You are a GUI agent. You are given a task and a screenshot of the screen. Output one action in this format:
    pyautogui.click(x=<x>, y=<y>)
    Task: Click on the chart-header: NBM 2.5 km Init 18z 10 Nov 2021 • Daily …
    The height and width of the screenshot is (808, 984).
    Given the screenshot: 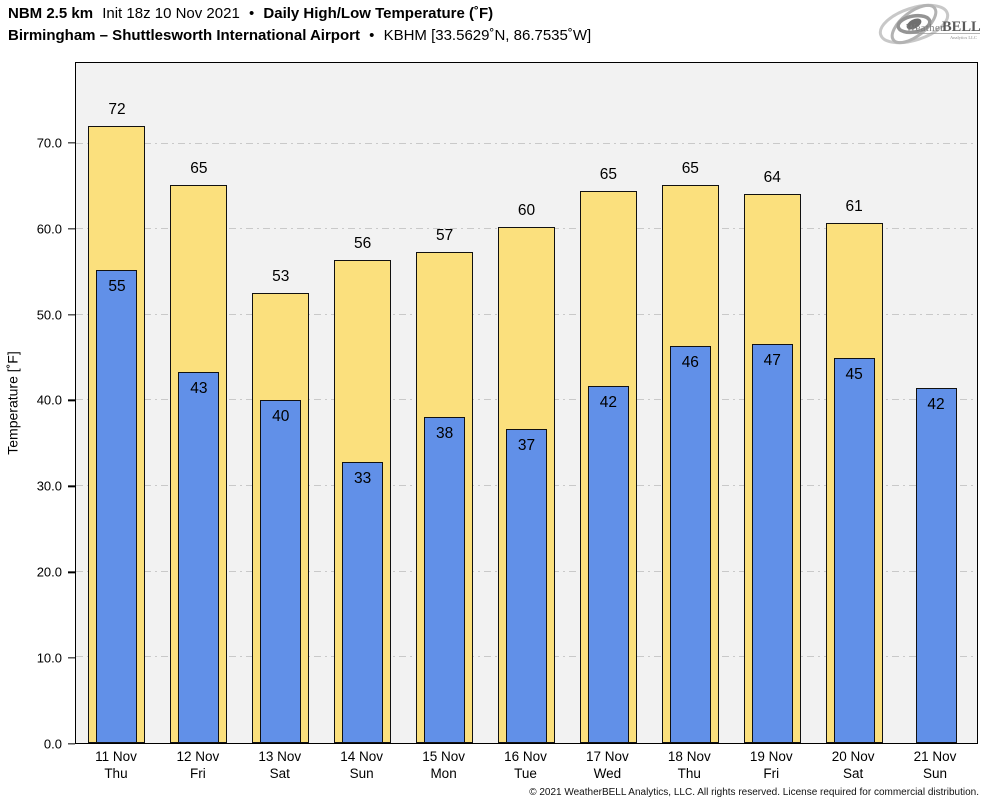 What is the action you would take?
    pyautogui.click(x=302, y=25)
    